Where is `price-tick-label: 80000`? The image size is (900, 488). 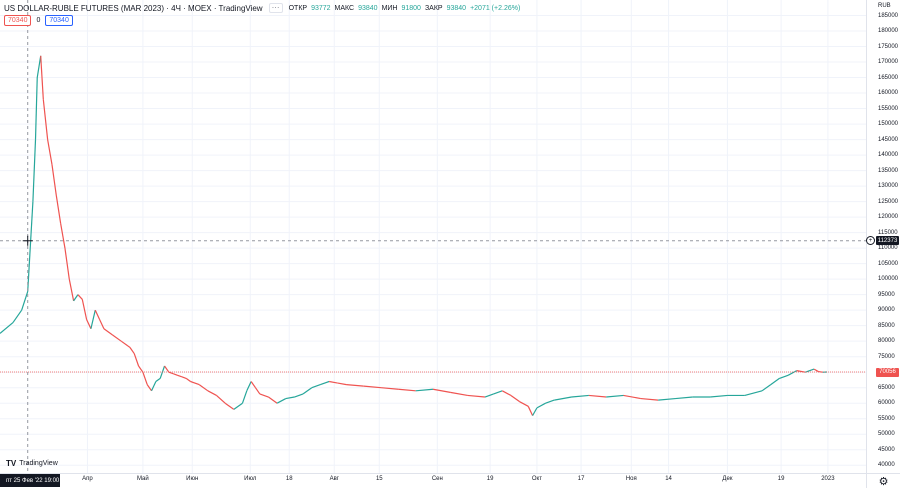 price-tick-label: 80000 is located at coordinates (886, 341).